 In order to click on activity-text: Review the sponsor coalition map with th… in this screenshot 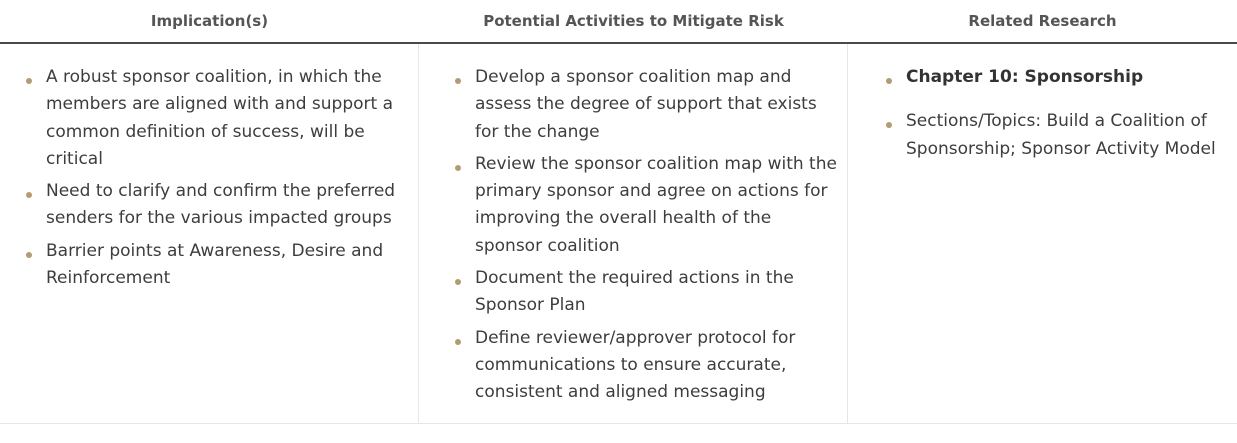, I will do `click(656, 204)`.